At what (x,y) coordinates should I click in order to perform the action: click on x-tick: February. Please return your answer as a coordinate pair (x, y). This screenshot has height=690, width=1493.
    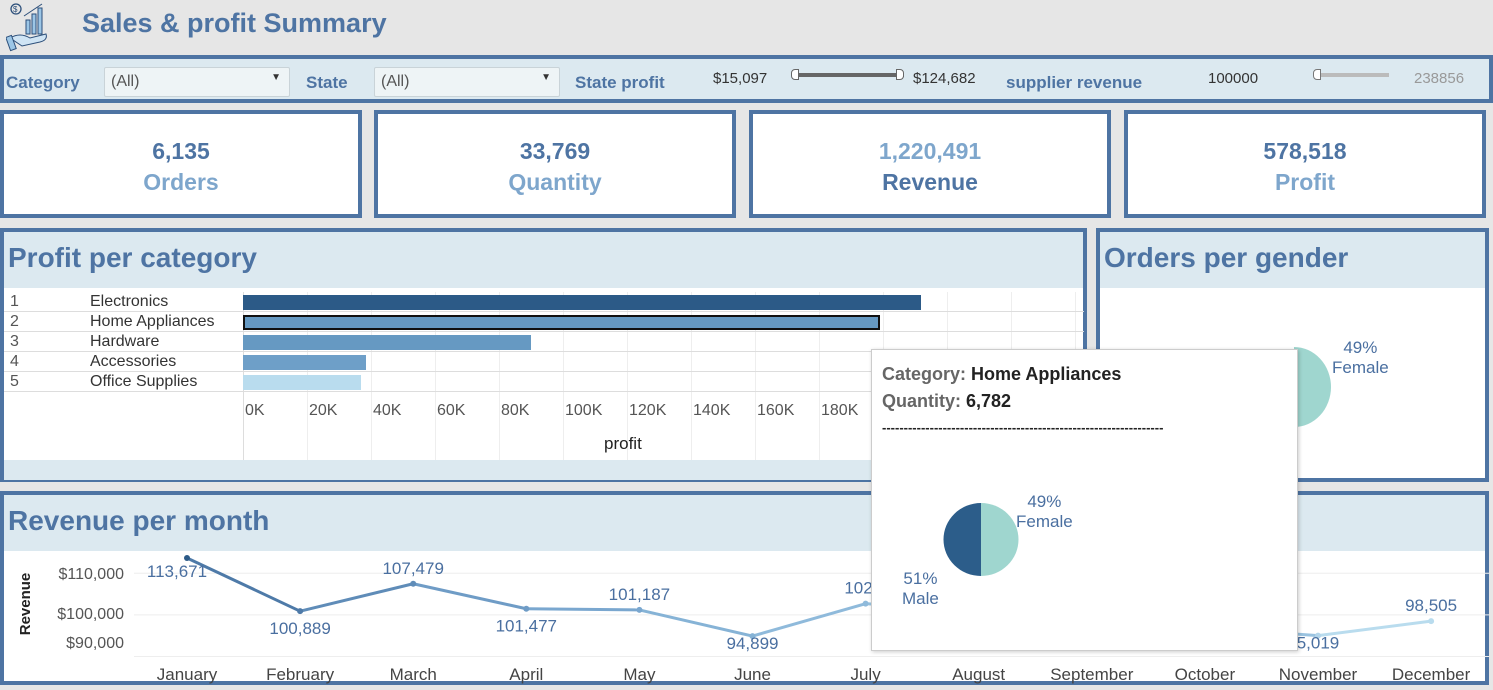
    Looking at the image, I should click on (300, 674).